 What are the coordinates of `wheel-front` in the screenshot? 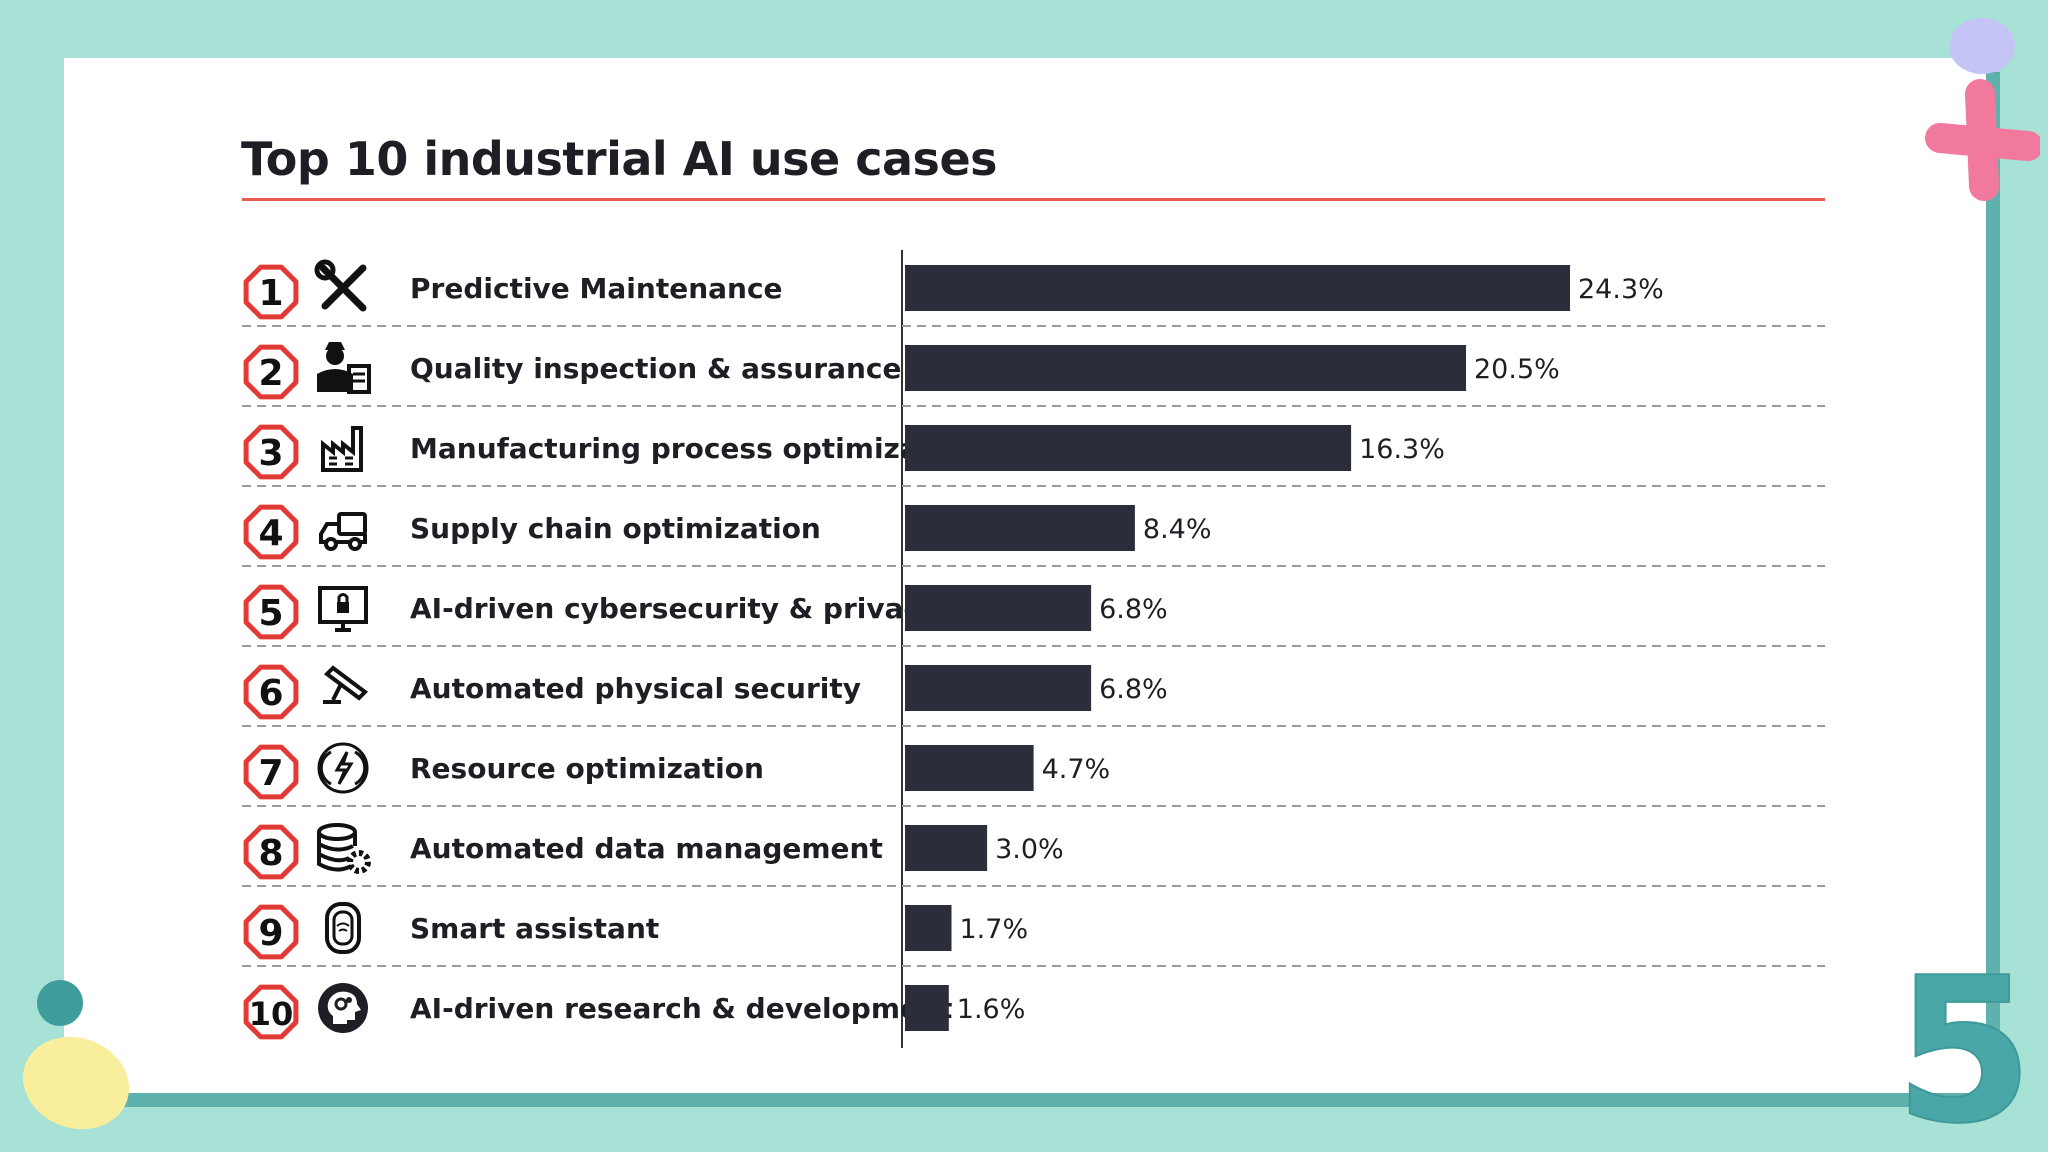 It's located at (331, 544).